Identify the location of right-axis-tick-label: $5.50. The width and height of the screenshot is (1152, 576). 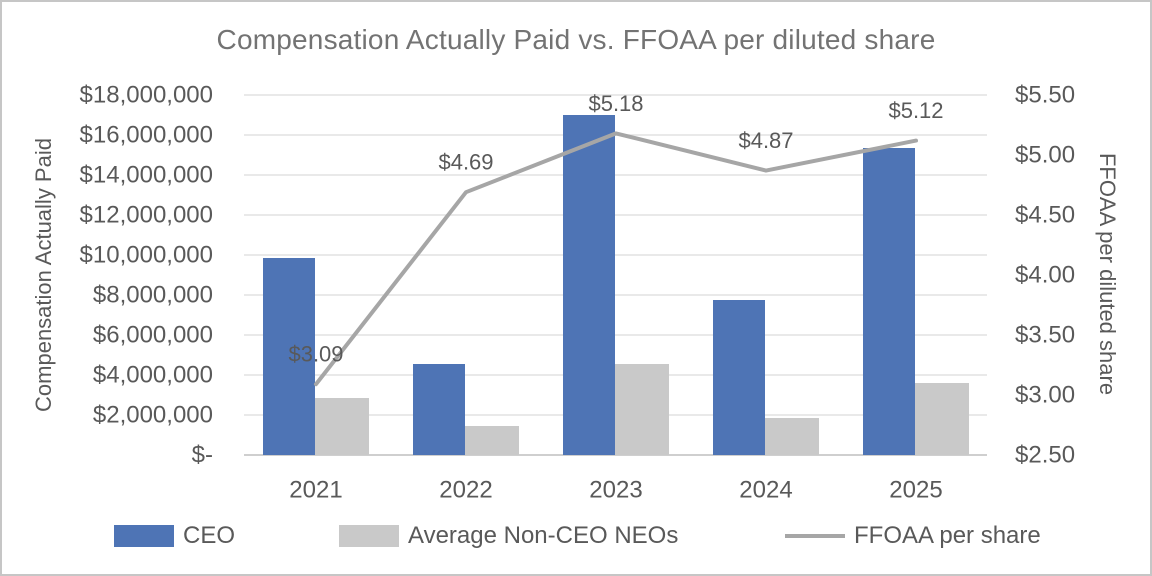
(1045, 95).